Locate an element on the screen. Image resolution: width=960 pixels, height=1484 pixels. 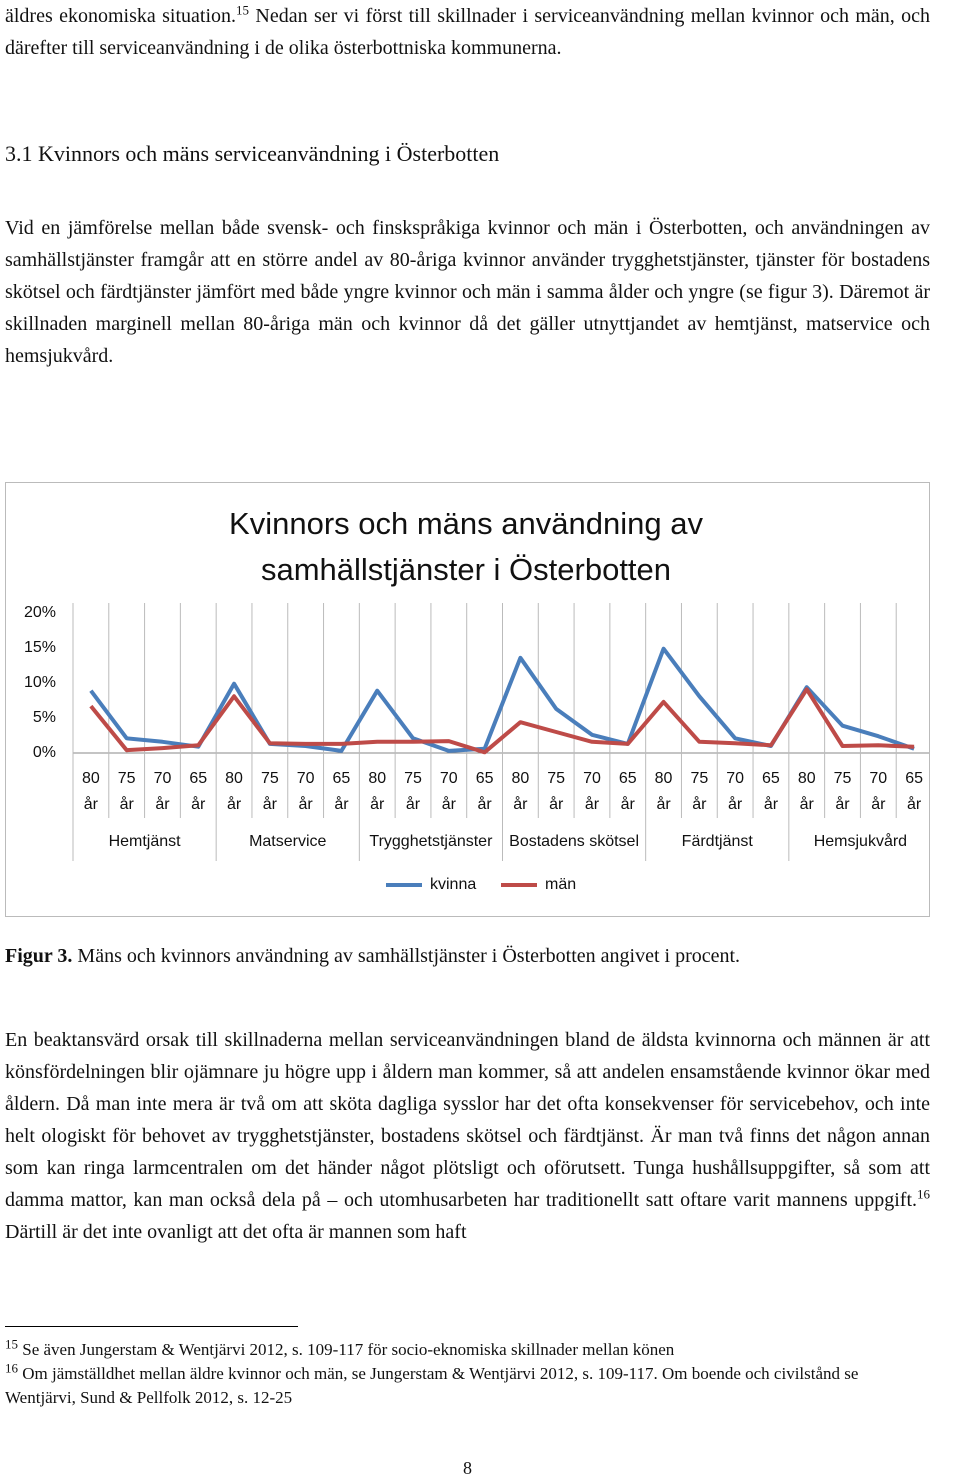
group-label: Bostadens skötsel is located at coordinates (574, 841).